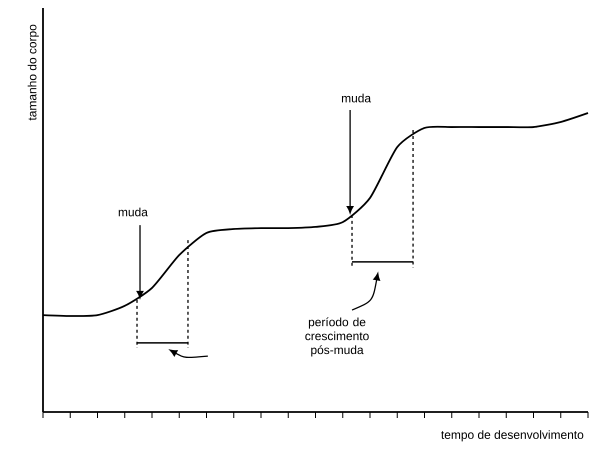  I want to click on text: muda, so click(357, 98).